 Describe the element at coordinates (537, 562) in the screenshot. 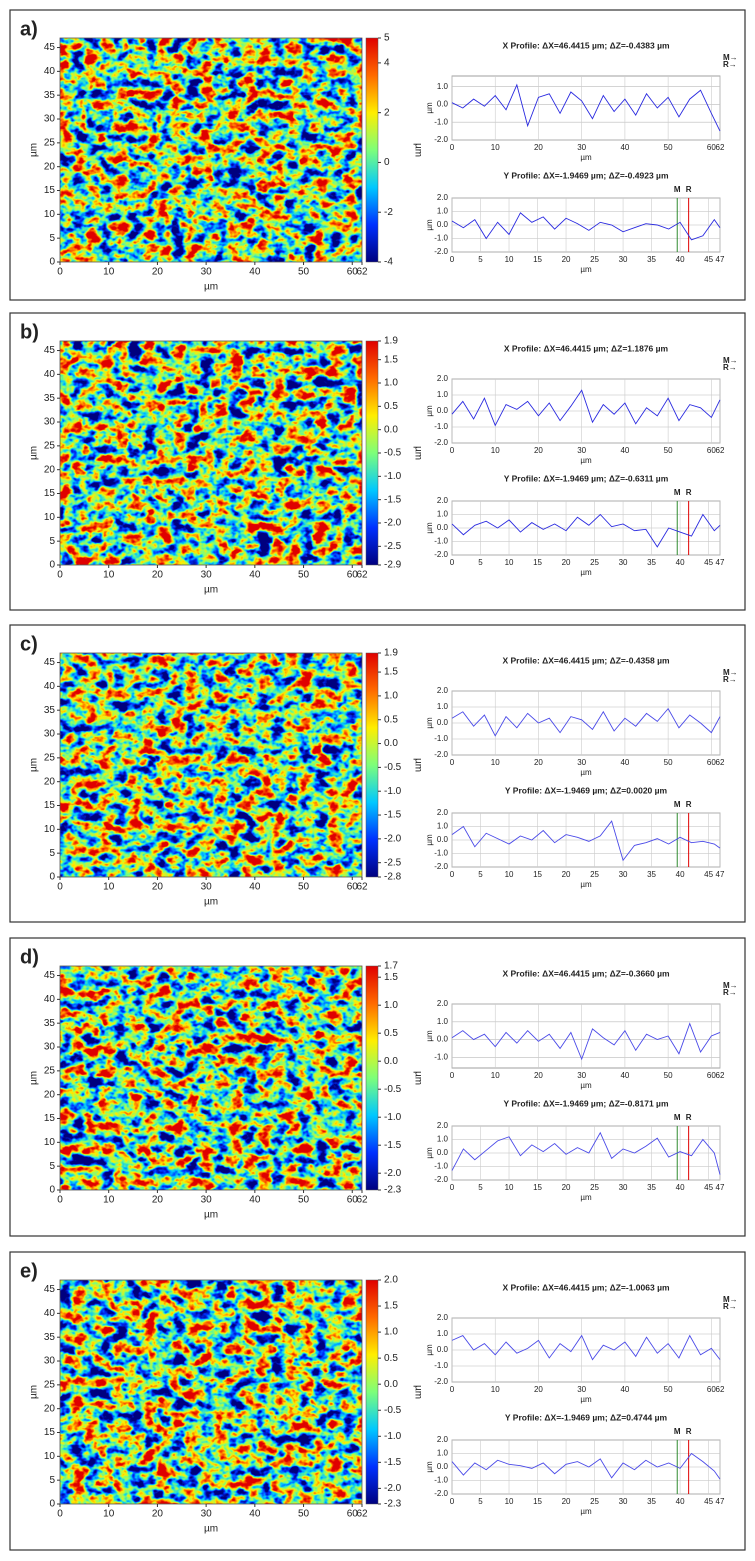

I see `x-tick-label: 15` at that location.